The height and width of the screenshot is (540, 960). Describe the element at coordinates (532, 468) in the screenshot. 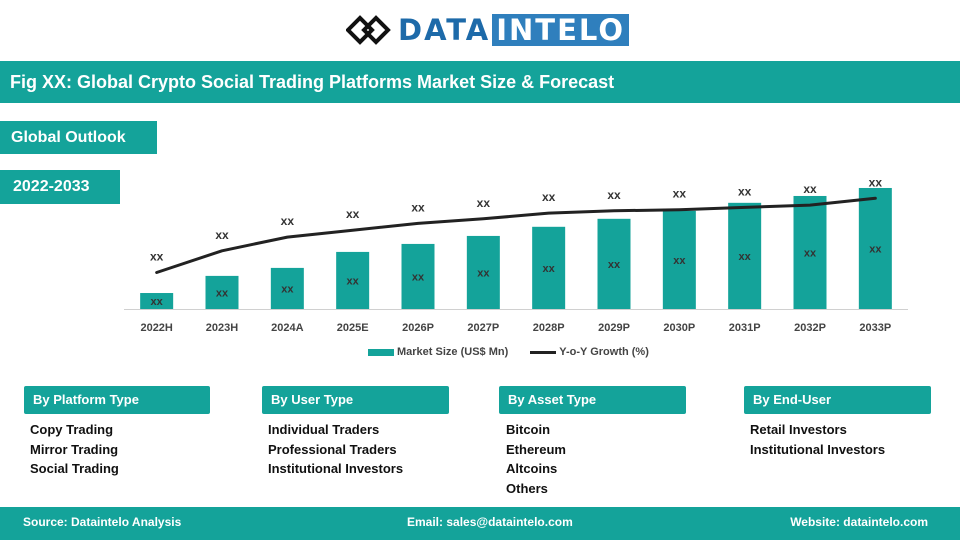

I see `list-item: Altcoins` at that location.